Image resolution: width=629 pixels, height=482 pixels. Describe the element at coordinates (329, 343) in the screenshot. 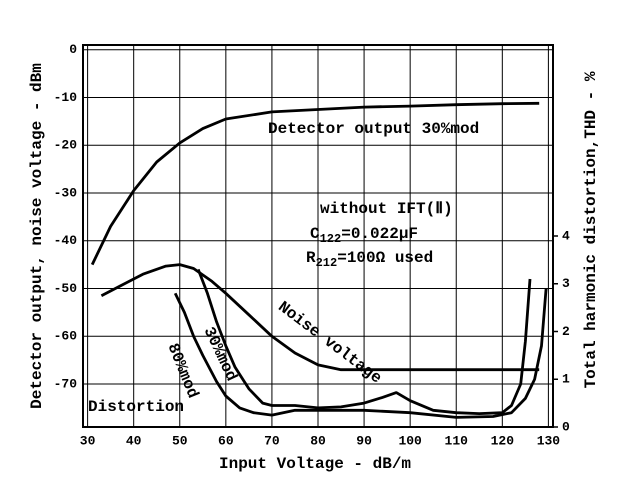

I see `series-label: Noise voltage` at that location.